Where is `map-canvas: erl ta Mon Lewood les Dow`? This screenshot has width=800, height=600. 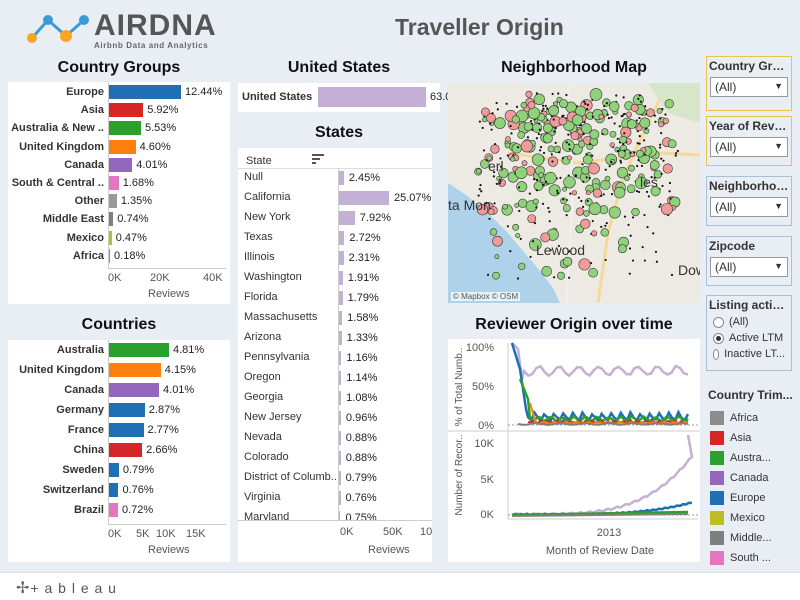
map-canvas: erl ta Mon Lewood les Dow is located at coordinates (574, 193).